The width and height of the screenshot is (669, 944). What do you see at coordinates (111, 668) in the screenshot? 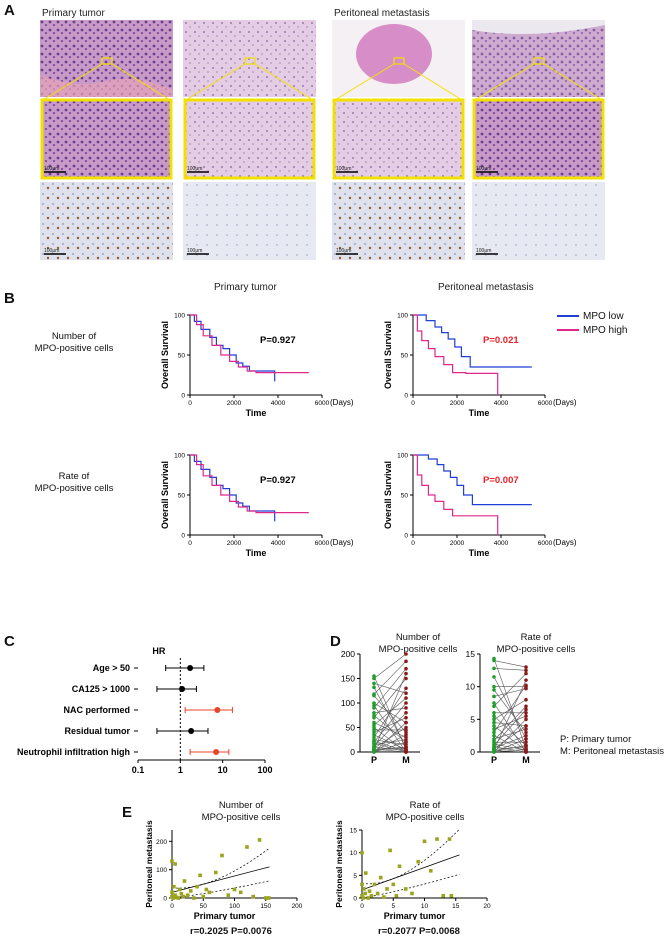
I see `row-label: Age > 50` at bounding box center [111, 668].